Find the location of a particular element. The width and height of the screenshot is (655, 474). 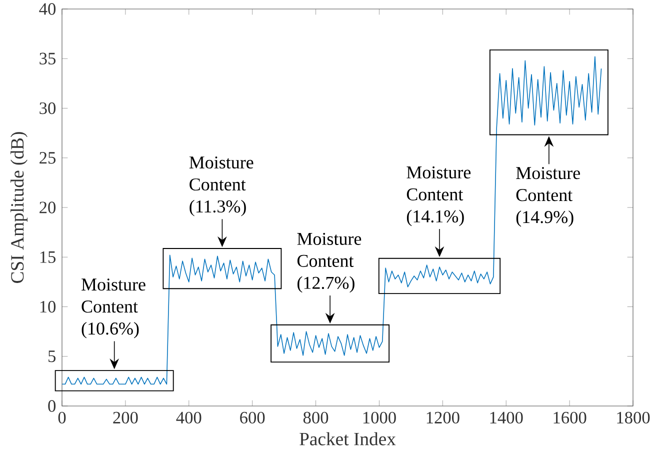

x-tick-label: 800 is located at coordinates (315, 418).